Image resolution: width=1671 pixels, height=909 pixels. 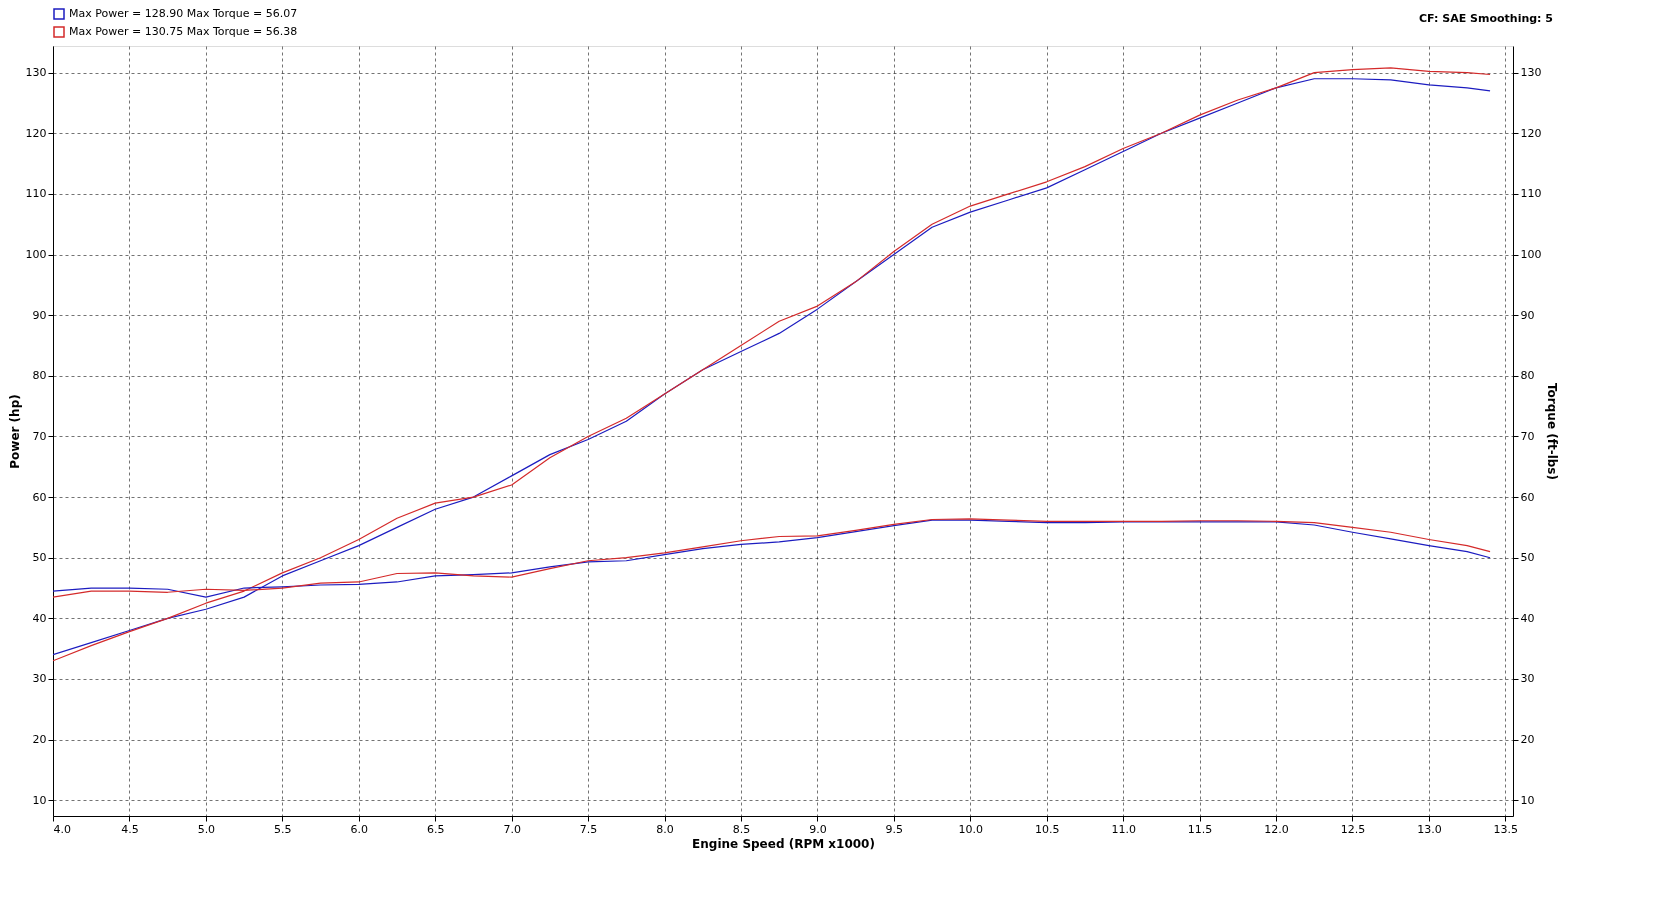 What do you see at coordinates (36, 255) in the screenshot?
I see `y-tick-label: 100` at bounding box center [36, 255].